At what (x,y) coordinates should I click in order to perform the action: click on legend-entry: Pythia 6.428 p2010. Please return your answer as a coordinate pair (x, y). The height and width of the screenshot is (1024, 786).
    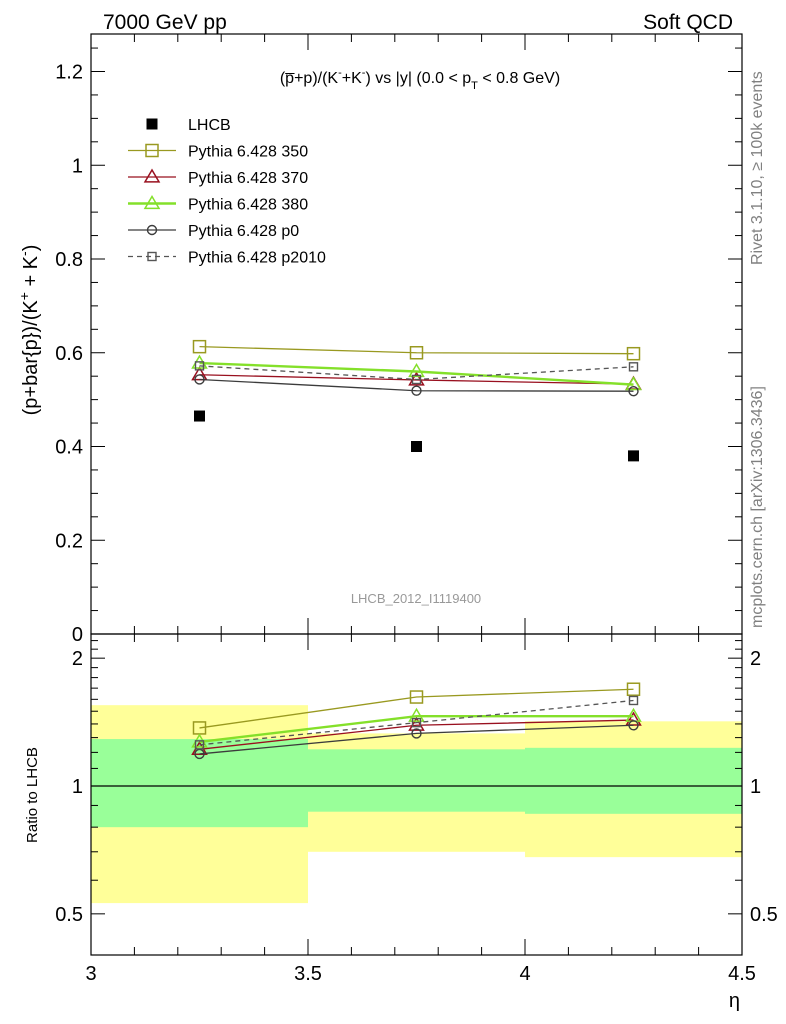
    Looking at the image, I should click on (227, 258).